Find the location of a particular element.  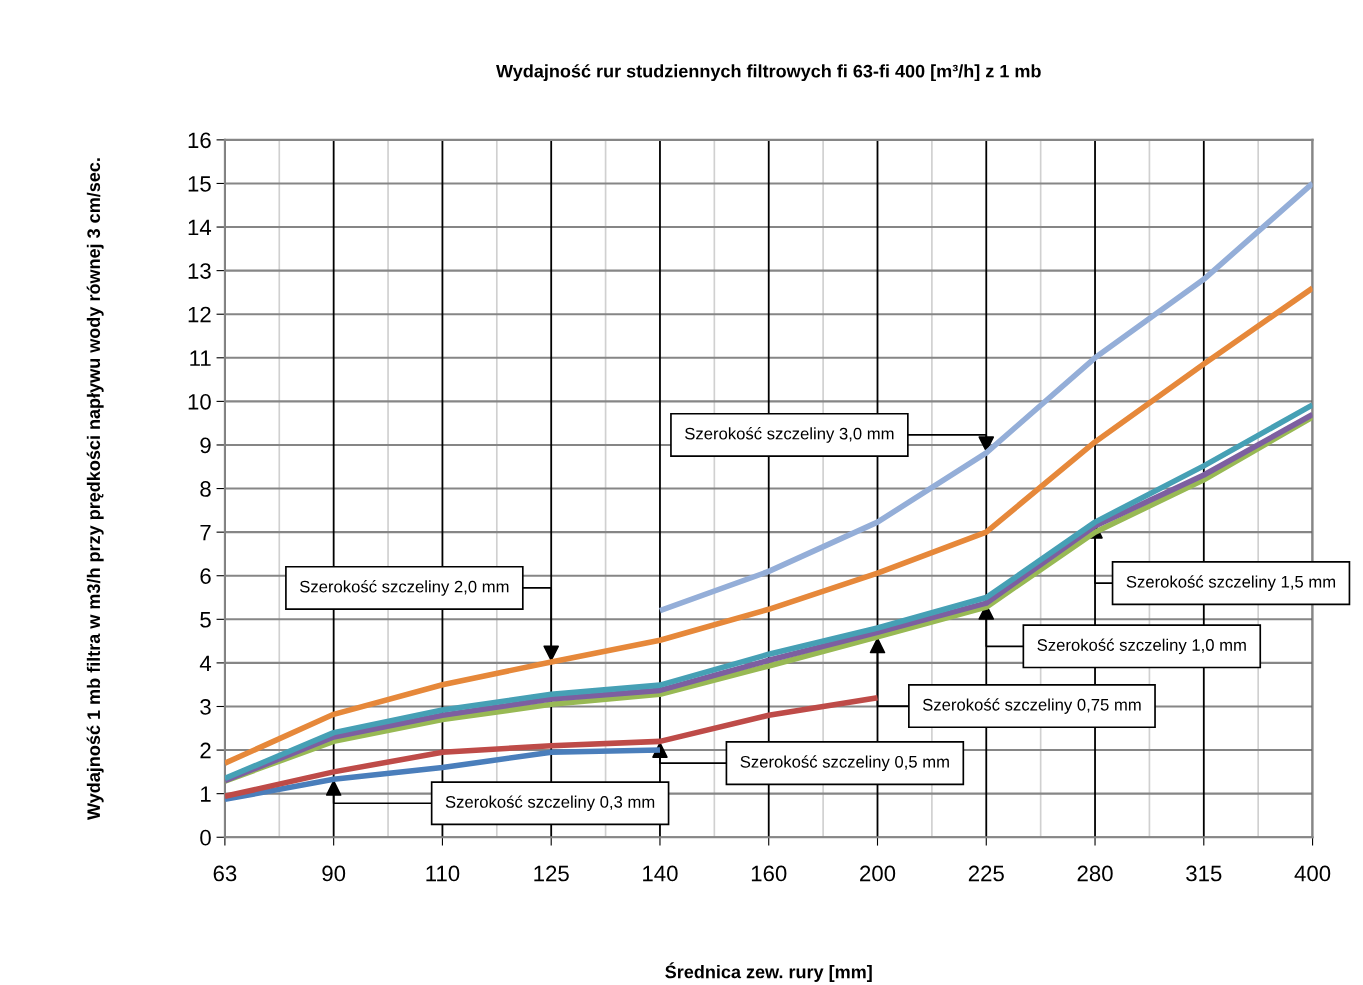

y-tick-label: 7 is located at coordinates (205, 532).